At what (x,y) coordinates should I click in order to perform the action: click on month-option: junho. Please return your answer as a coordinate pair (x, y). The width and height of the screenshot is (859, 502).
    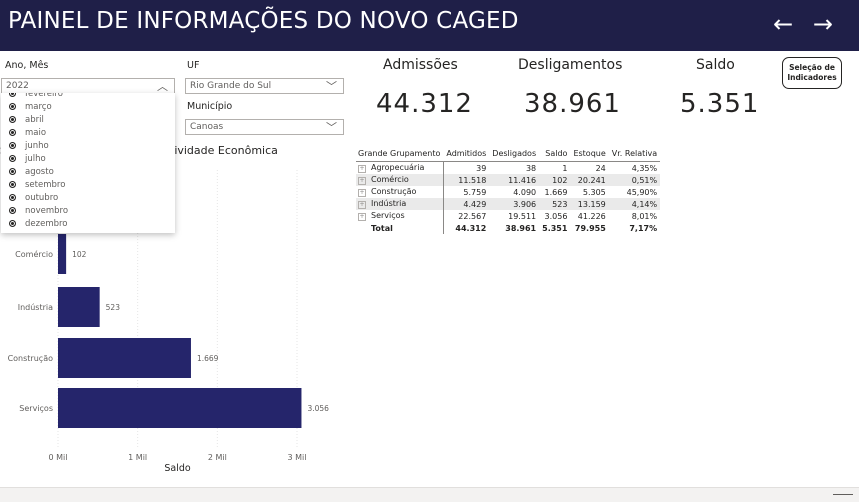
    Looking at the image, I should click on (29, 146).